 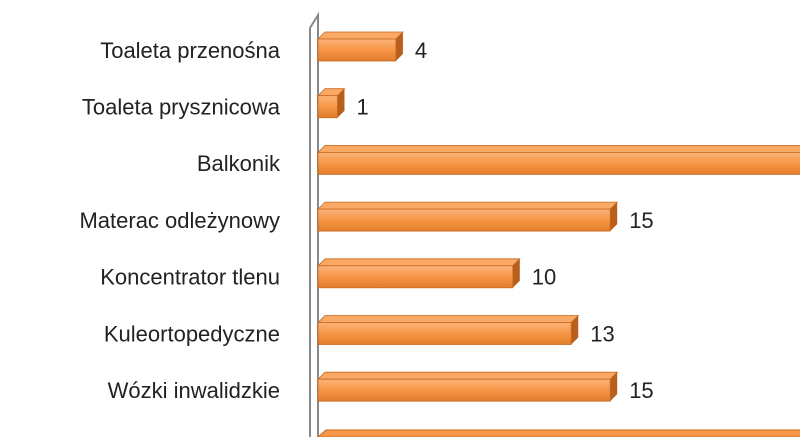 What do you see at coordinates (190, 277) in the screenshot?
I see `y-tick-label: Koncentrator tlenu` at bounding box center [190, 277].